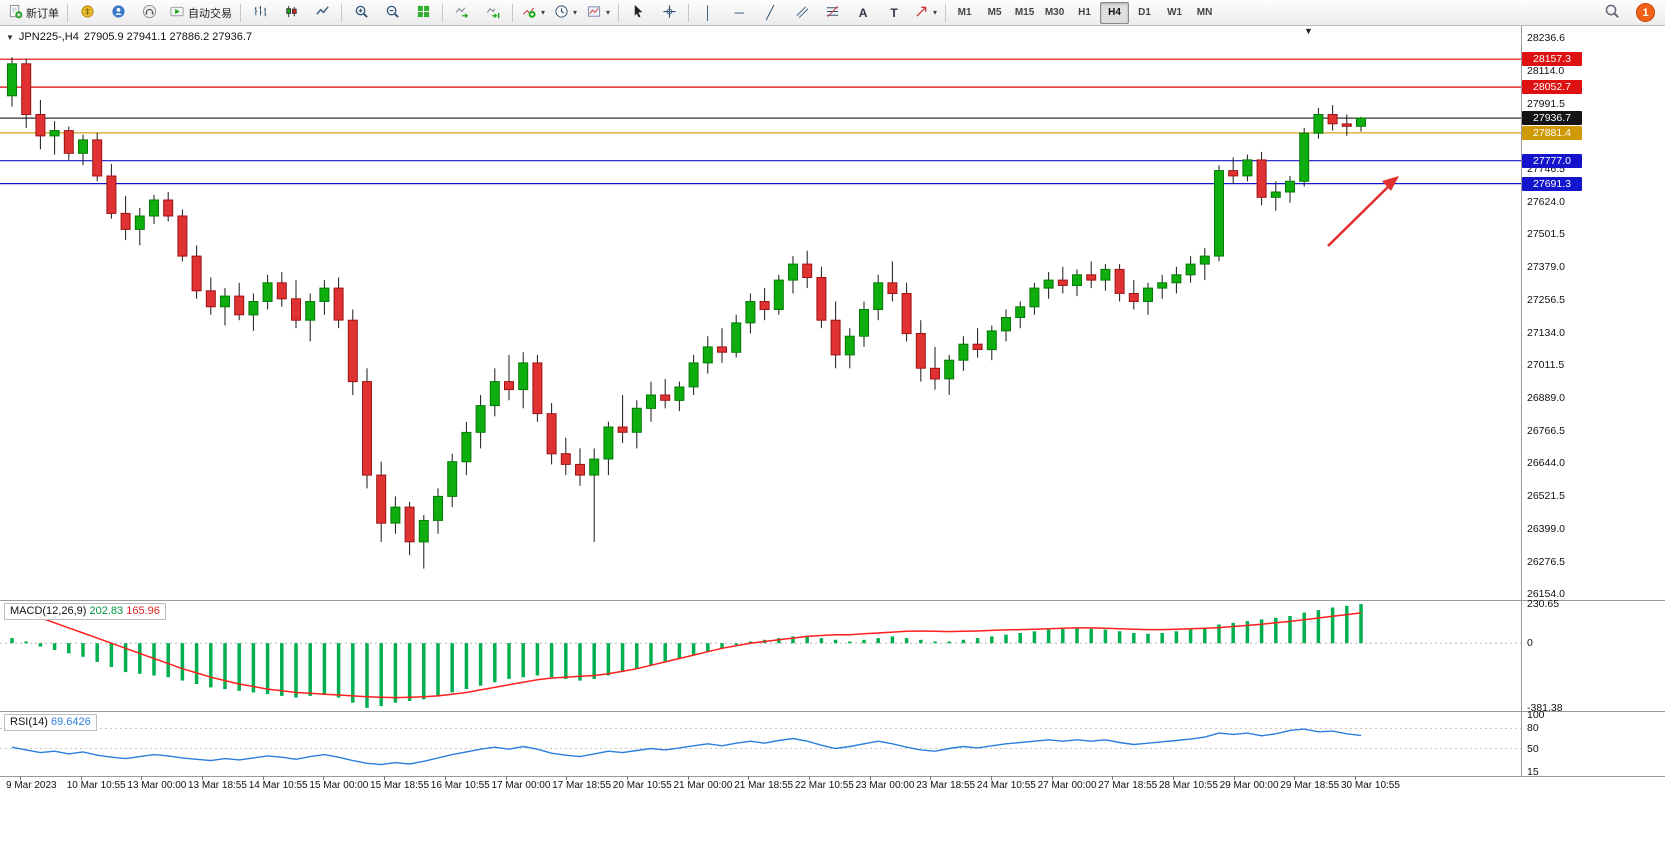 This screenshot has width=1665, height=845. What do you see at coordinates (801, 13) in the screenshot?
I see `channel-tool-button` at bounding box center [801, 13].